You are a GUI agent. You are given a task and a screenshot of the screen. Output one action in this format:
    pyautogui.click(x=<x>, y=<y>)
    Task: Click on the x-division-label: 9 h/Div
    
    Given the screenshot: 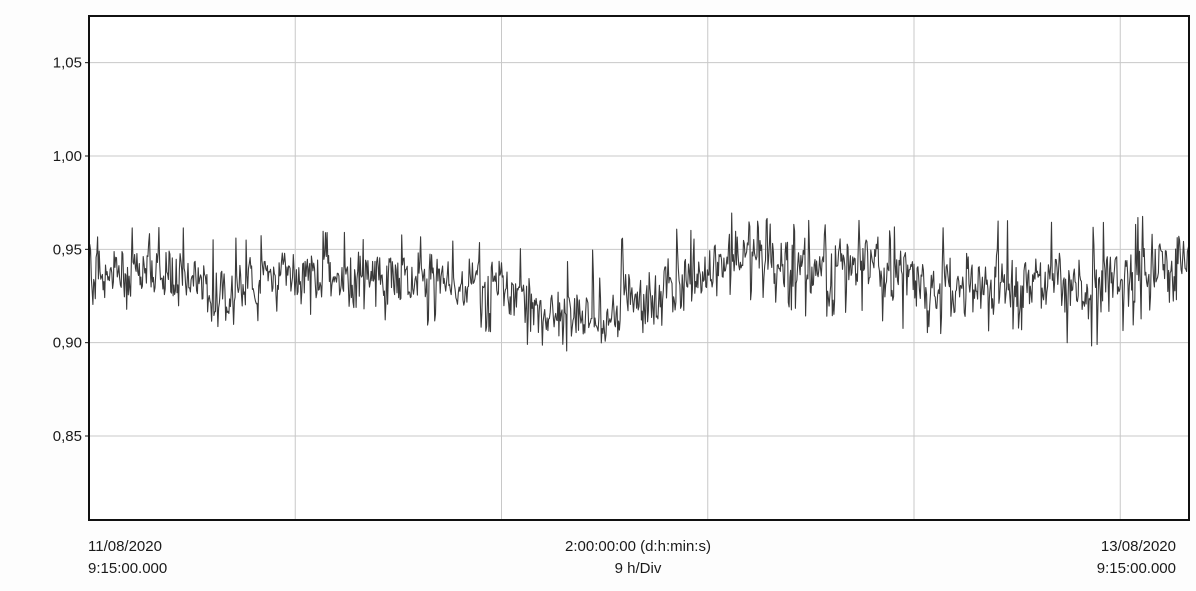 What is the action you would take?
    pyautogui.click(x=638, y=568)
    